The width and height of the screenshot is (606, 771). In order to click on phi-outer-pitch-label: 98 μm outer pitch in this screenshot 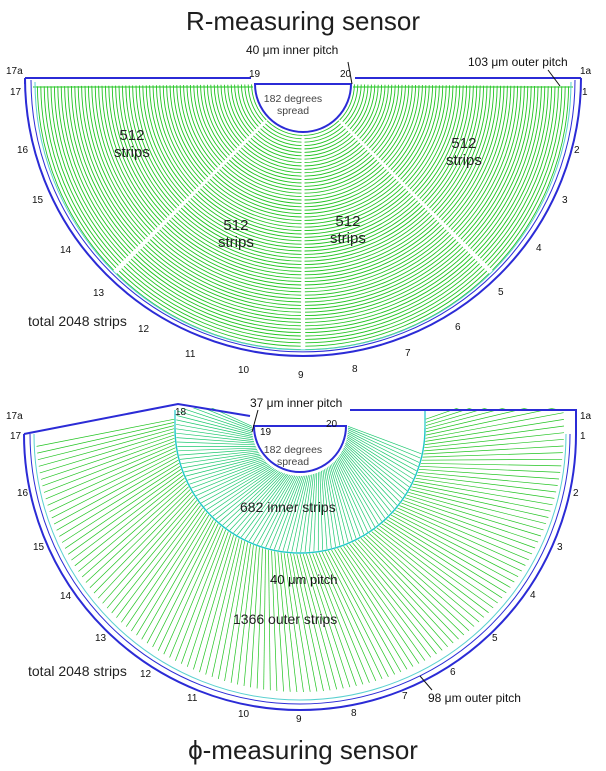, I will do `click(474, 698)`.